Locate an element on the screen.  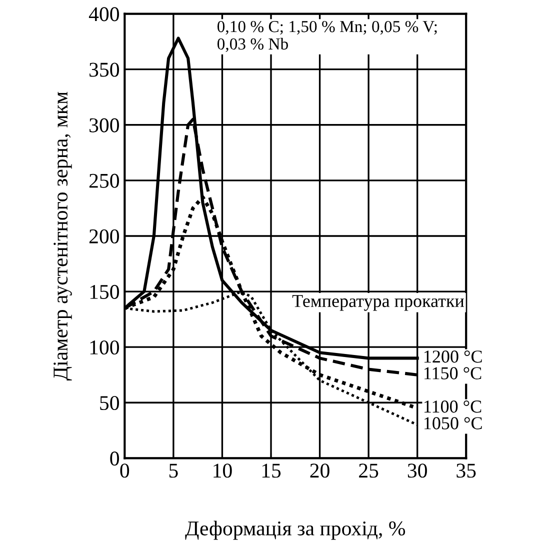
series-label: 1100 °C is located at coordinates (453, 406).